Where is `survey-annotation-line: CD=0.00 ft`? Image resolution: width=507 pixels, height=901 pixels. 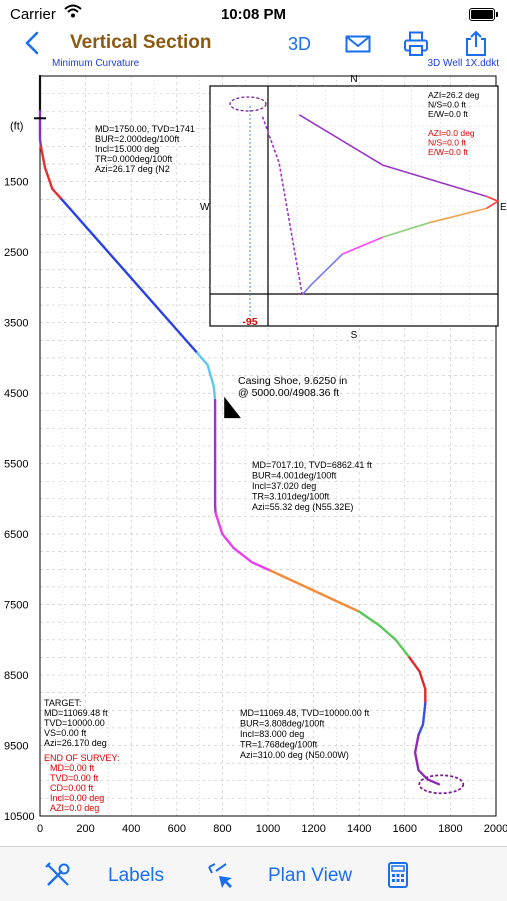 survey-annotation-line: CD=0.00 ft is located at coordinates (72, 788).